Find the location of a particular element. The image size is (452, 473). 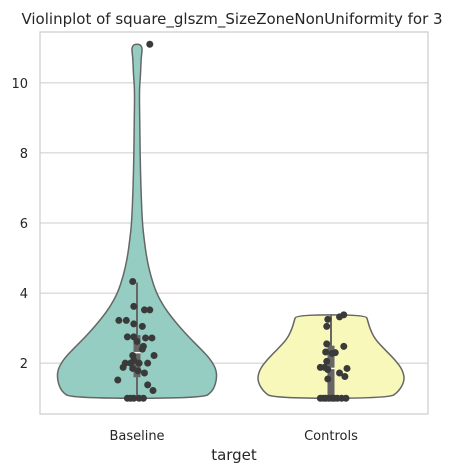

x-tick-label-controls: Controls is located at coordinates (331, 436).